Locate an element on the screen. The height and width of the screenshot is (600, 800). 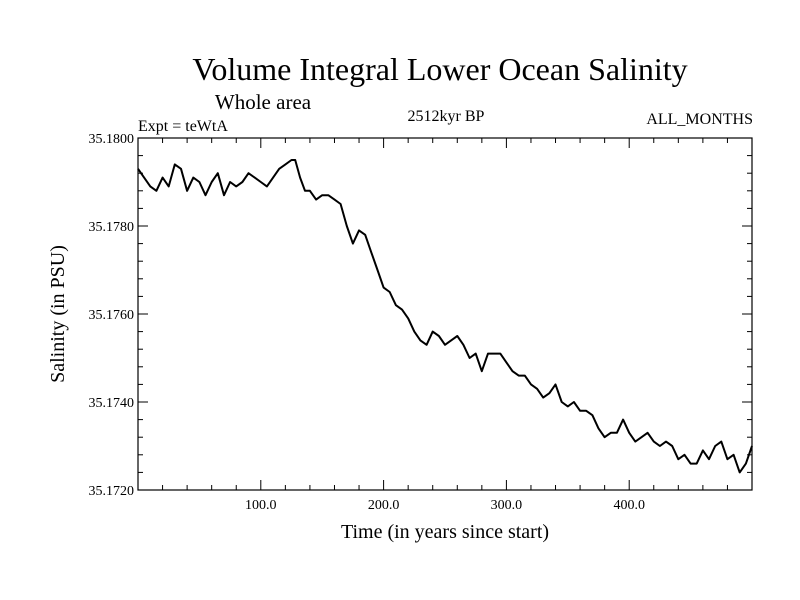
x-axis-label: Time (in years since start) is located at coordinates (445, 532).